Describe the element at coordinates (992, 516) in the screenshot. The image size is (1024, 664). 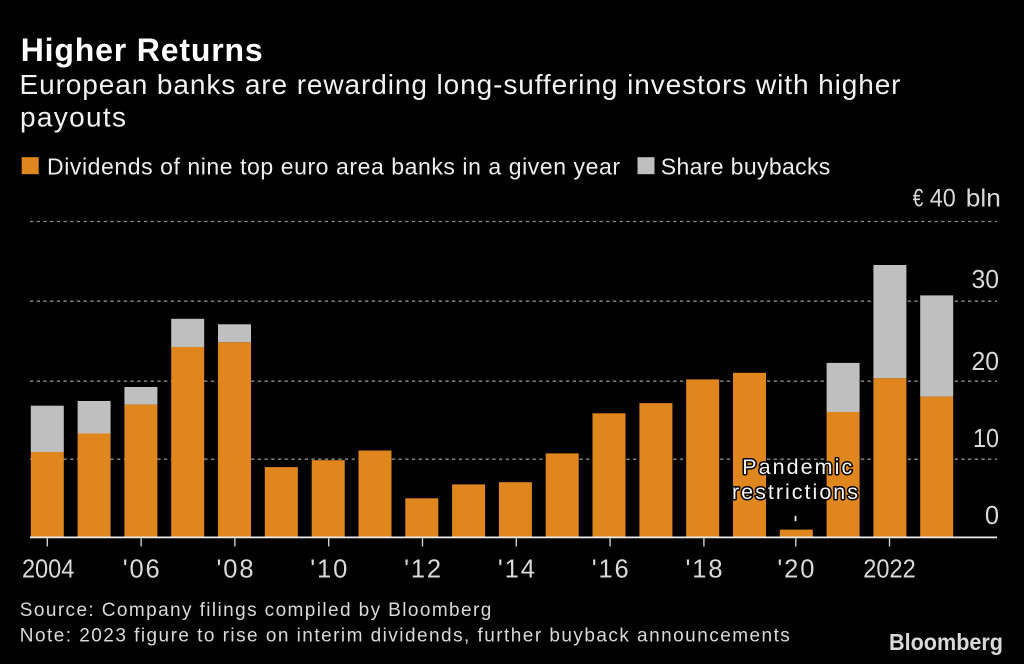
I see `svg-text: 0` at that location.